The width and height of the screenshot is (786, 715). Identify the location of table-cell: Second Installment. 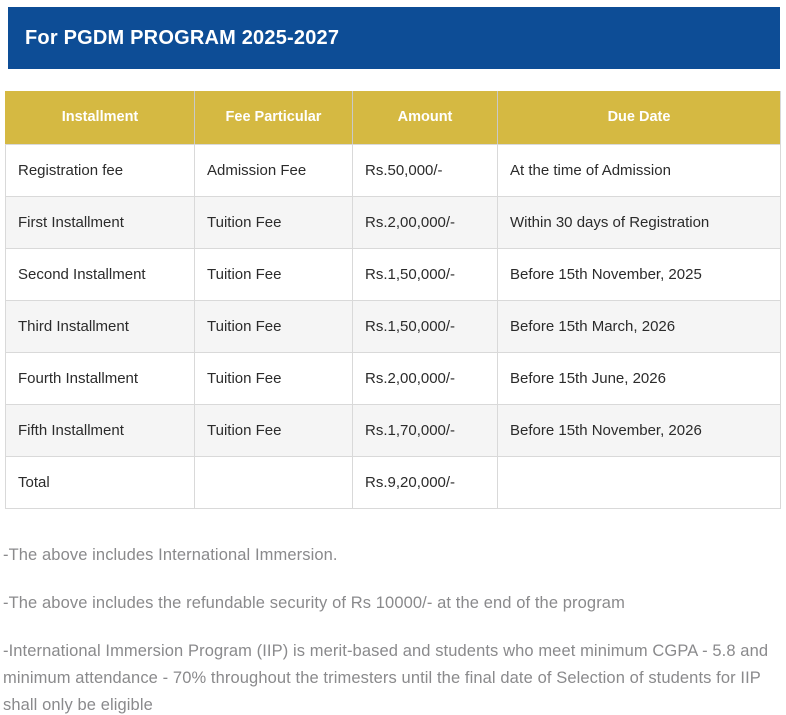
(100, 274).